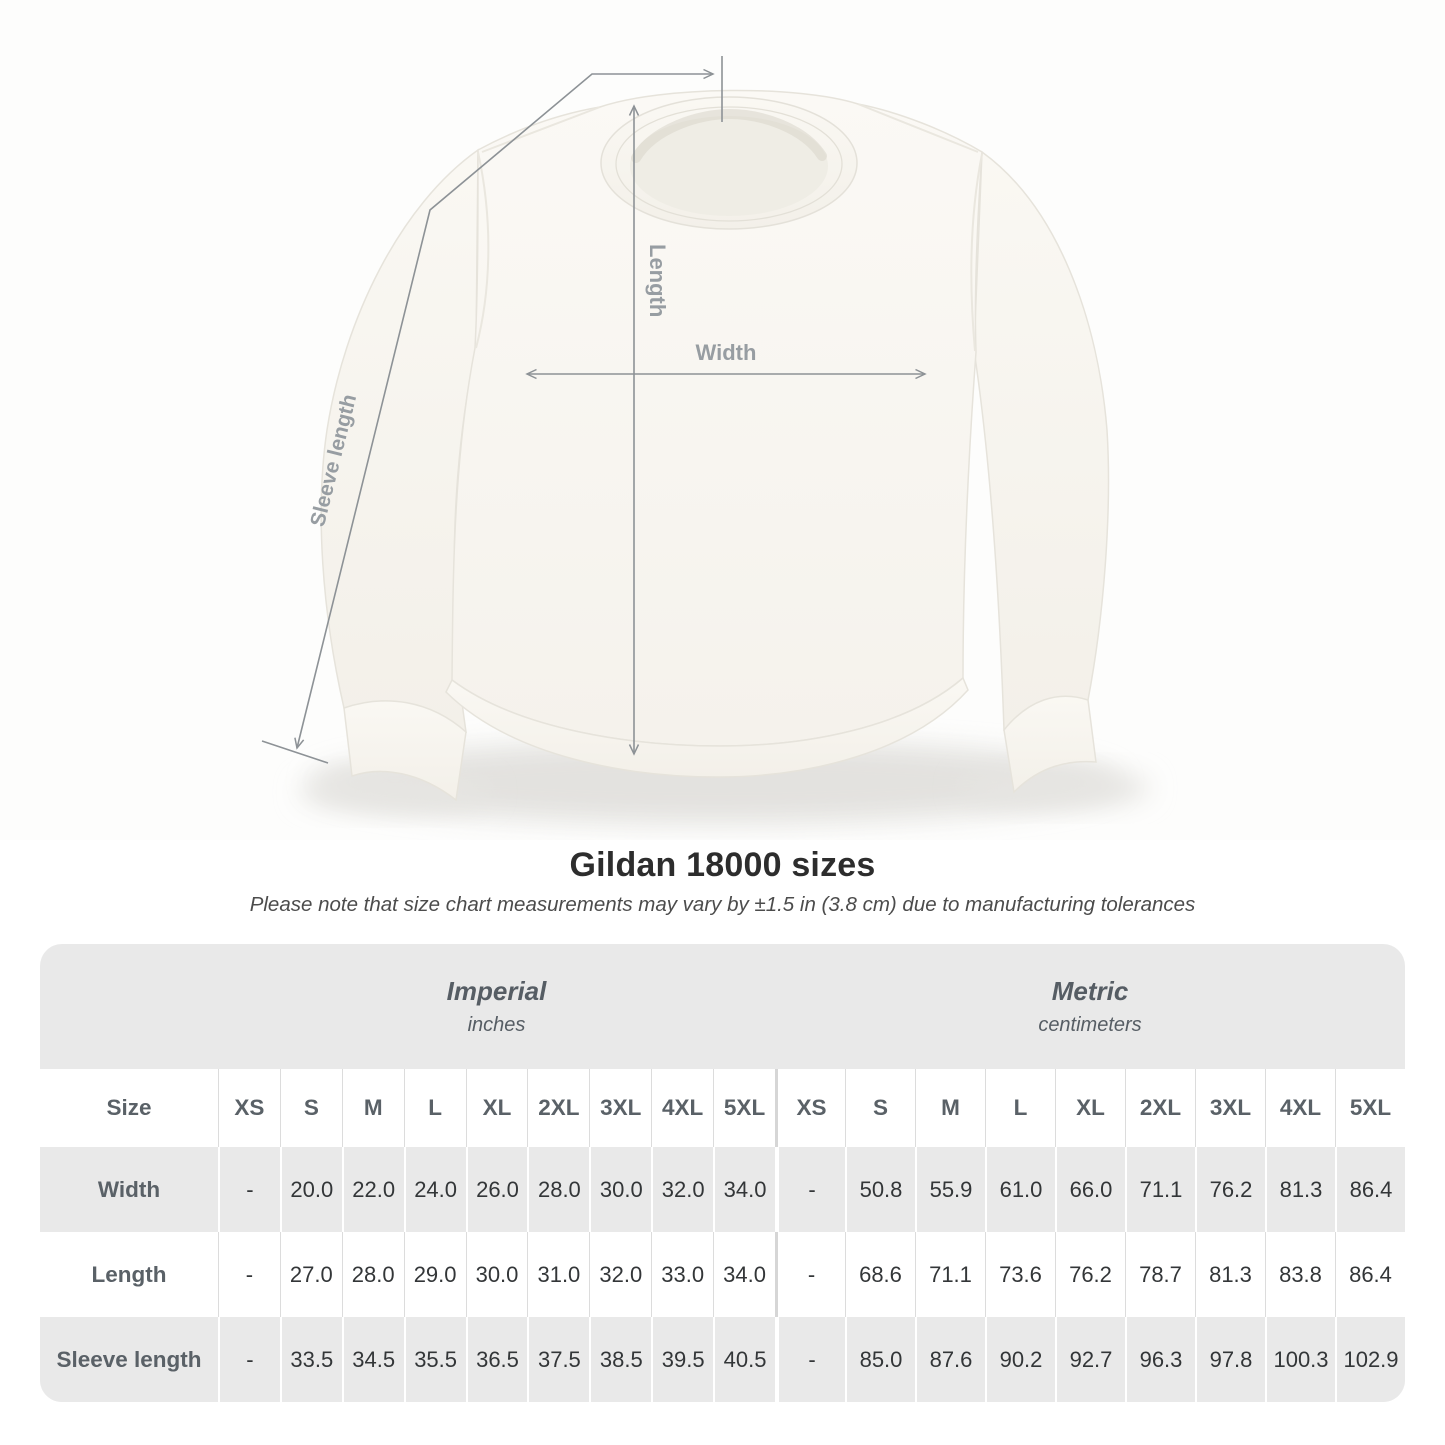 The height and width of the screenshot is (1445, 1445). I want to click on row-label-sleeve-length: Sleeve length, so click(129, 1359).